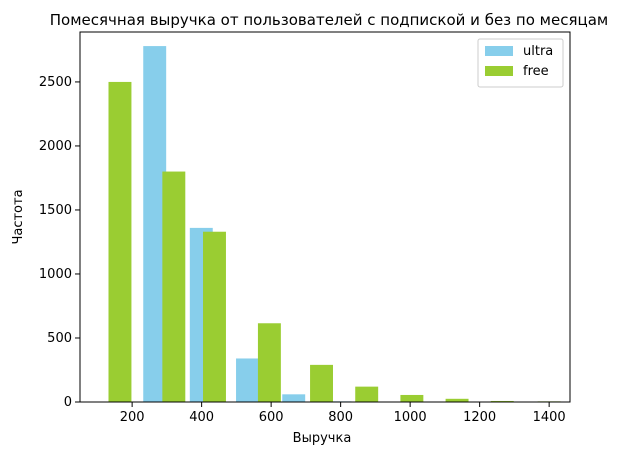 This screenshot has width=644, height=455. What do you see at coordinates (271, 417) in the screenshot?
I see `x-tick-label-600: 600` at bounding box center [271, 417].